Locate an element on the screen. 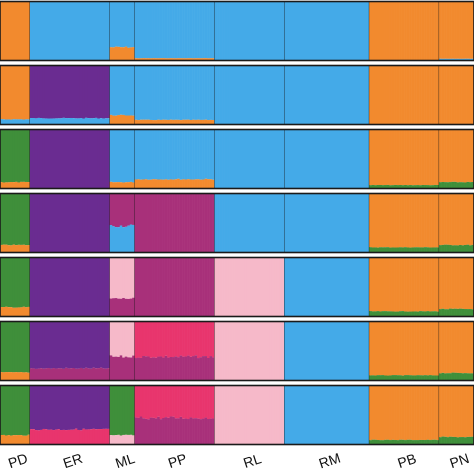 This screenshot has width=474, height=474. bar-ER-10-purple is located at coordinates (54, 223).